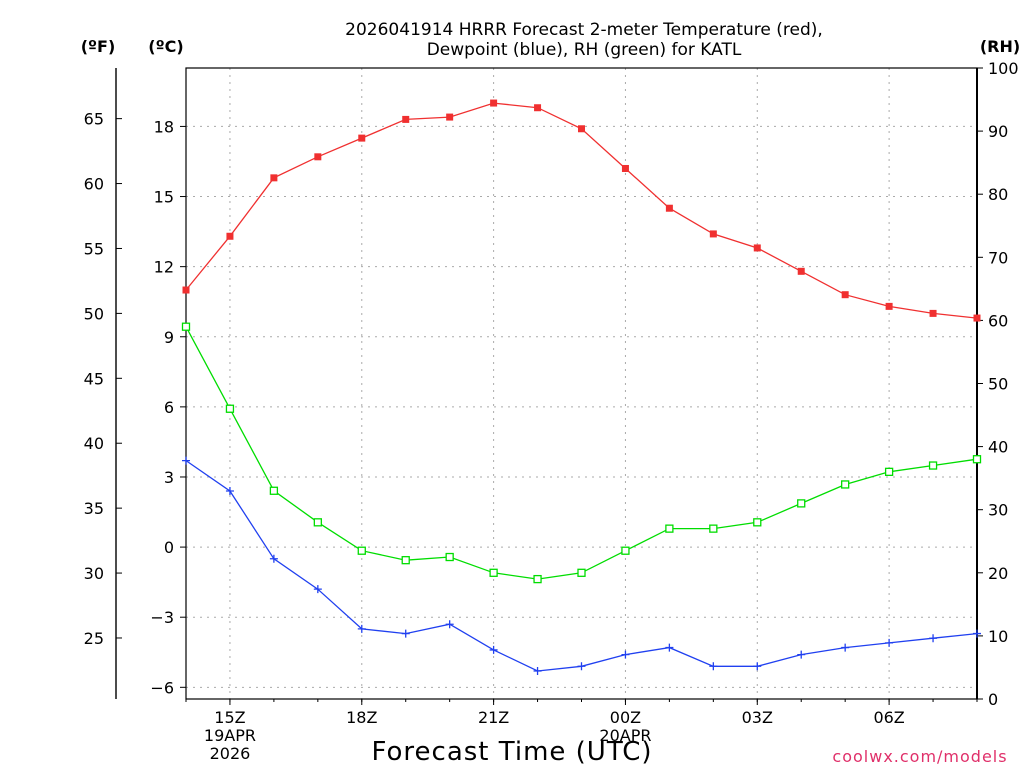 Image resolution: width=1024 pixels, height=773 pixels. Describe the element at coordinates (169, 407) in the screenshot. I see `celsius-tick-label: 6` at that location.